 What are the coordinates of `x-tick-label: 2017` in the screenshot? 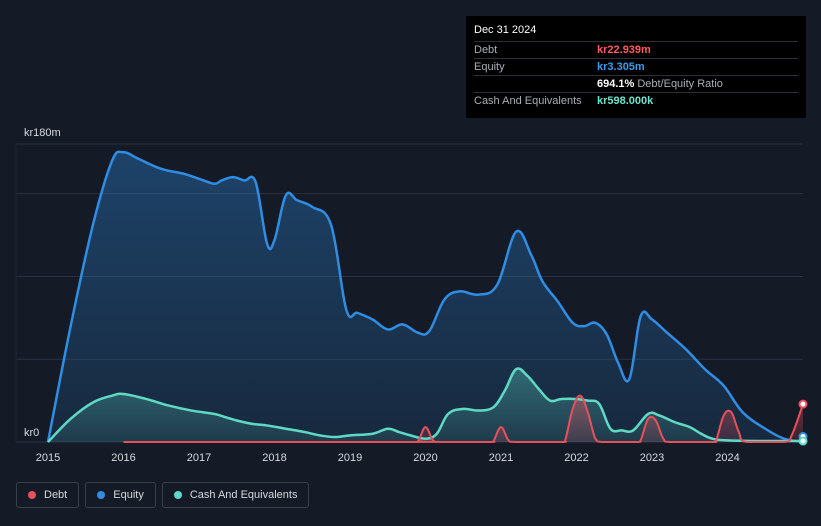 It's located at (199, 458).